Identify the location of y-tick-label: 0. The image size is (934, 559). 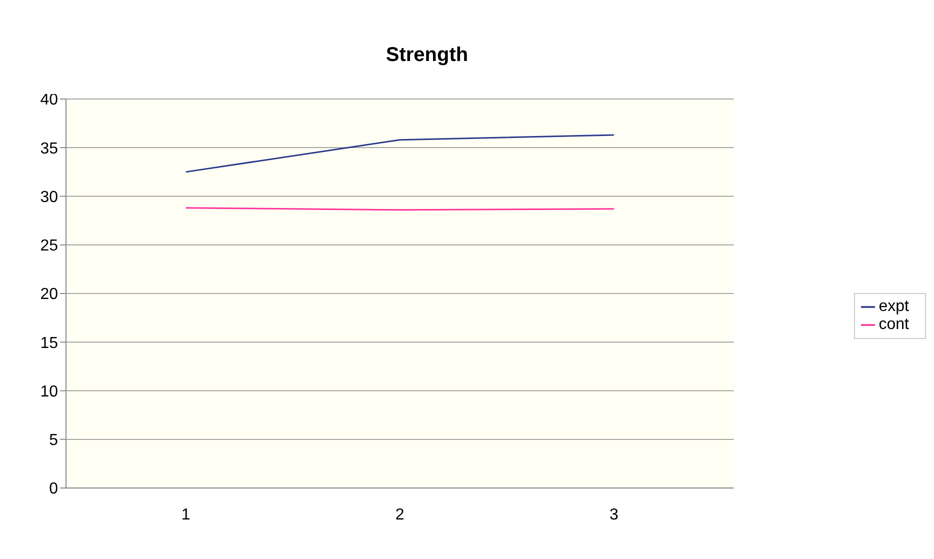
(53, 489).